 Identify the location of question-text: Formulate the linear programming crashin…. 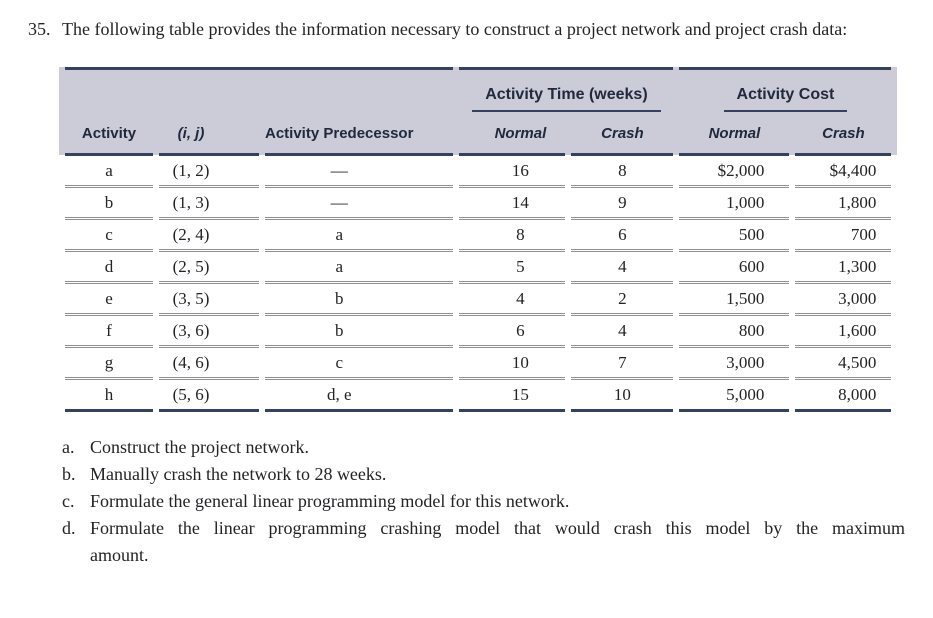
(497, 541).